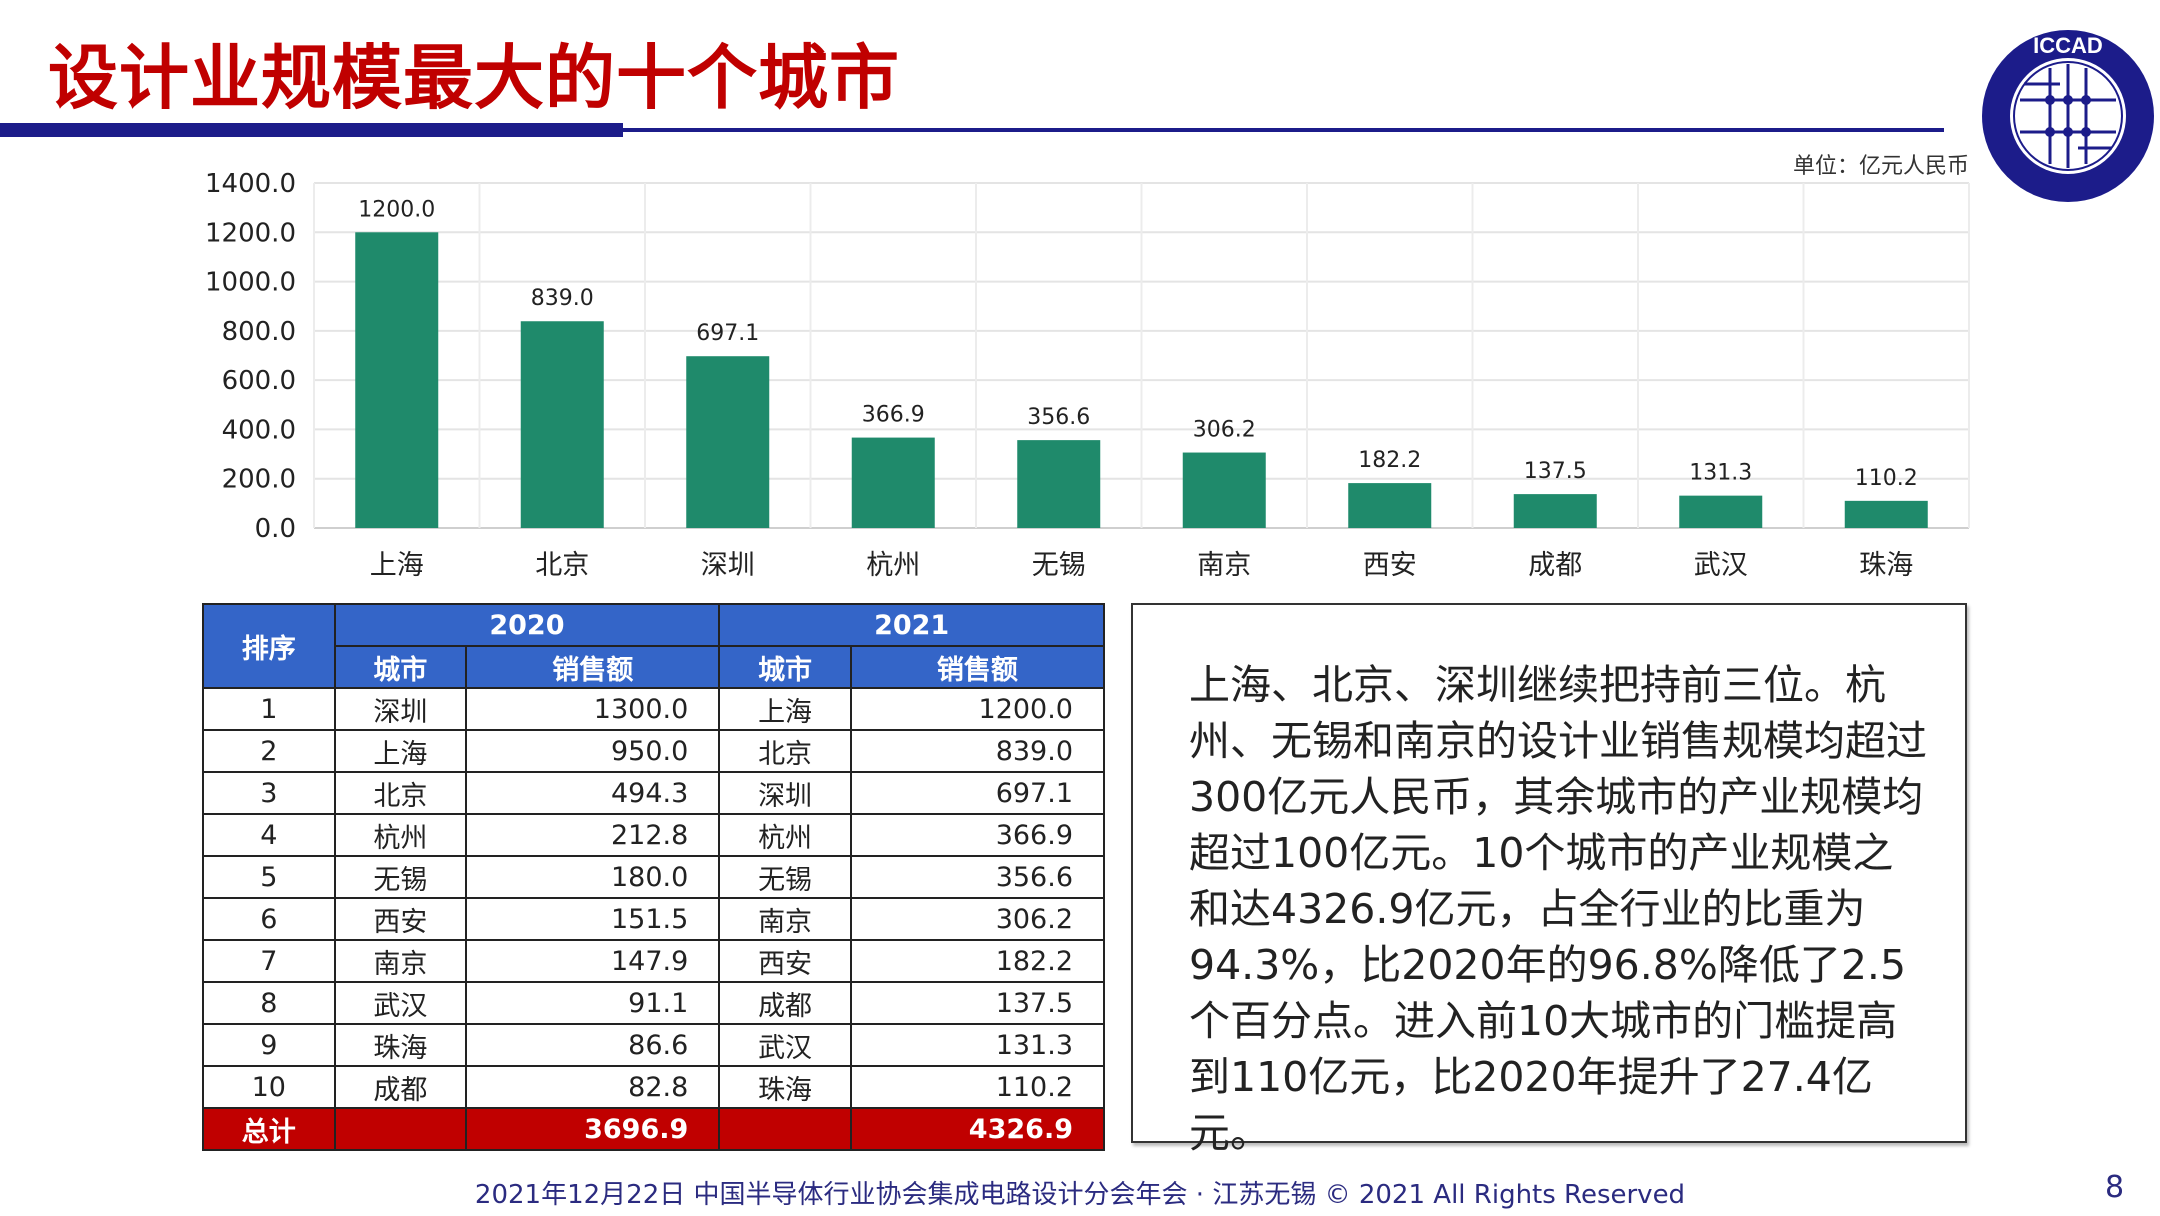  I want to click on rank-cell: 4, so click(269, 835).